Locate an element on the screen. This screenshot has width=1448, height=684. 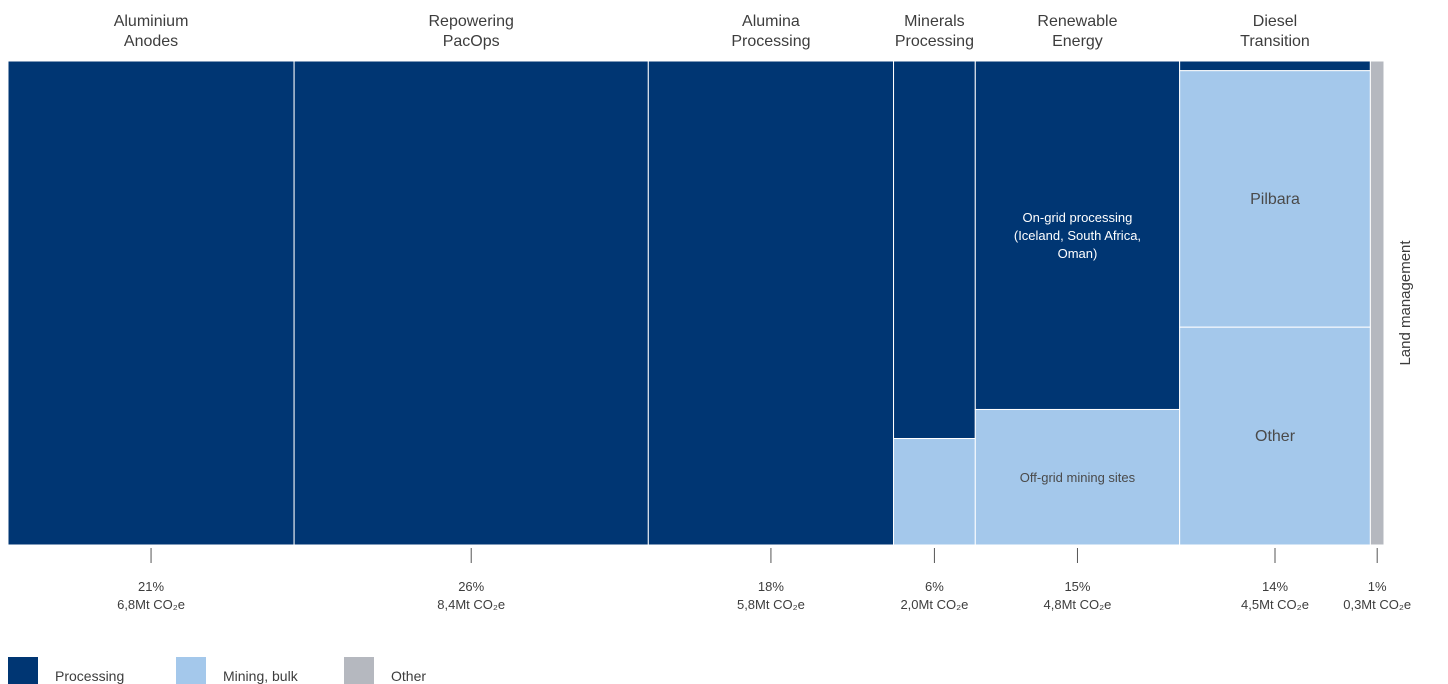
emissions-label-minerals-processing: 2,0Mt CO₂e is located at coordinates (934, 604).